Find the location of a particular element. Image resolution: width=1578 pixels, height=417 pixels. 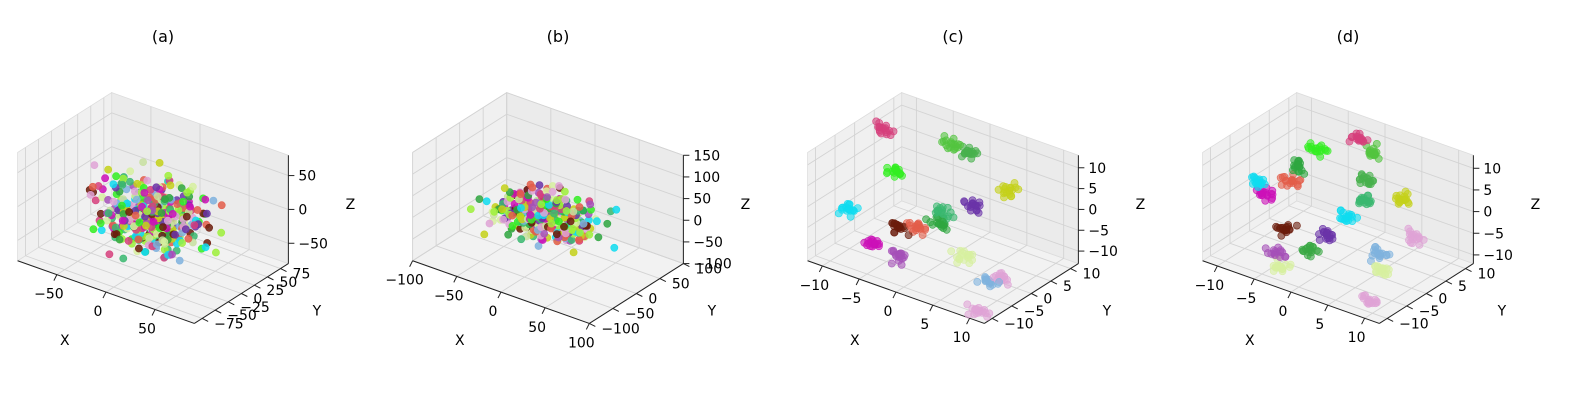

y-tick-label: 75 is located at coordinates (302, 275).